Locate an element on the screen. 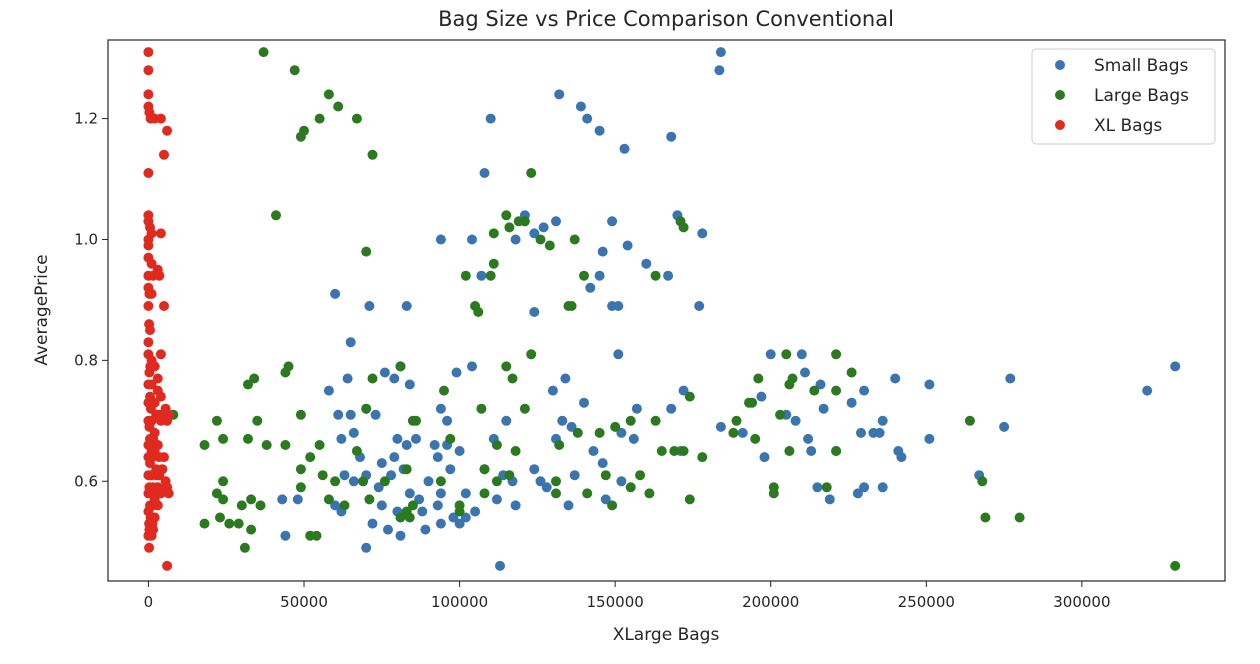  x-axis-ticks: 0 50000 100000 150000 200000 250000 300000 is located at coordinates (627, 596).